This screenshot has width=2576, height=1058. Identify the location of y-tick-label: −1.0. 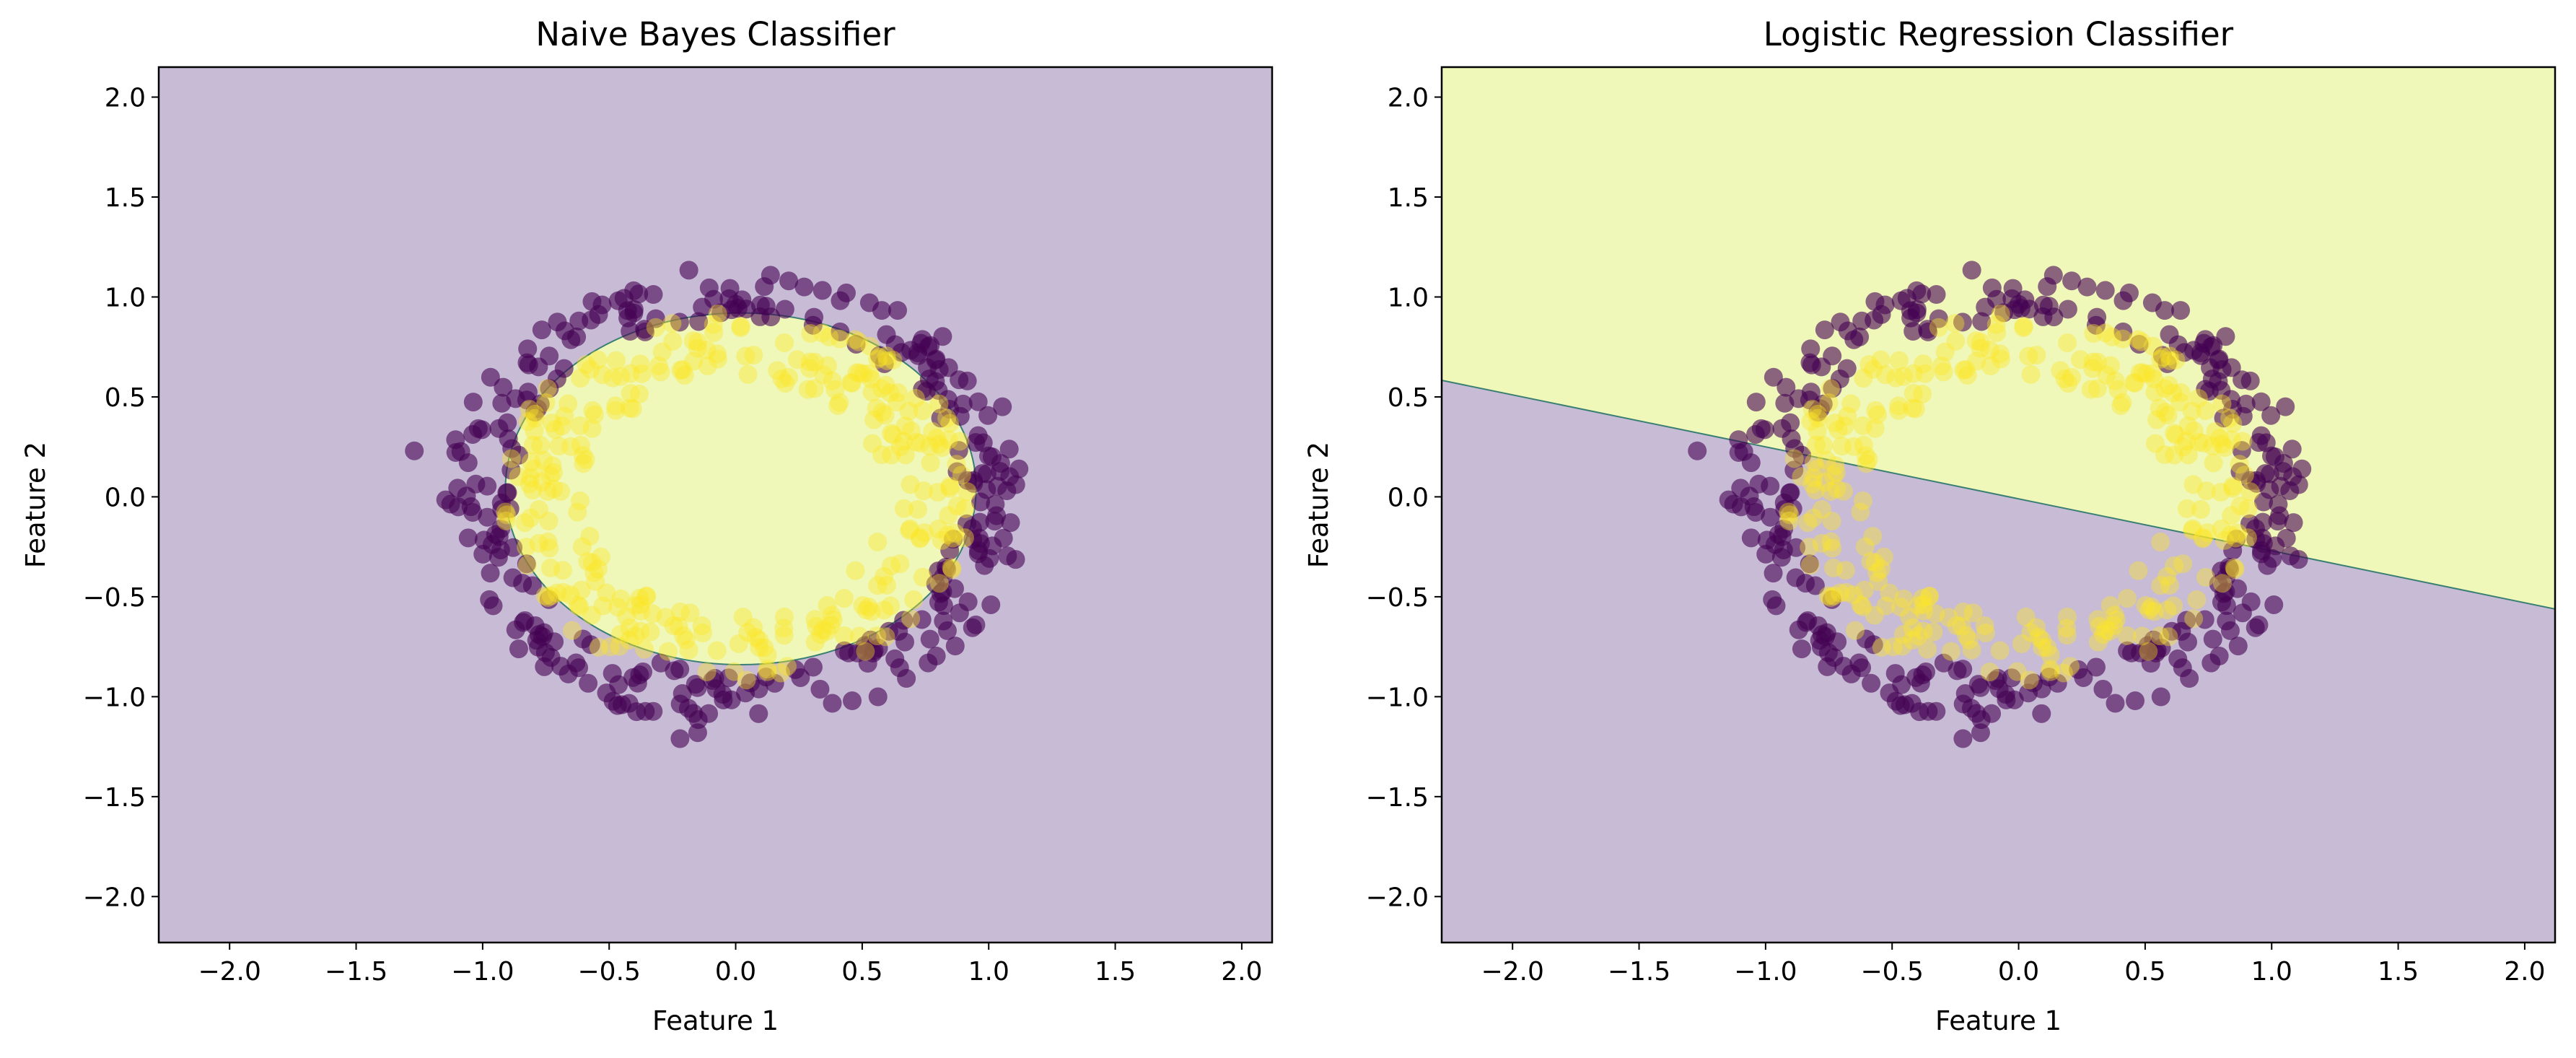
(1397, 697).